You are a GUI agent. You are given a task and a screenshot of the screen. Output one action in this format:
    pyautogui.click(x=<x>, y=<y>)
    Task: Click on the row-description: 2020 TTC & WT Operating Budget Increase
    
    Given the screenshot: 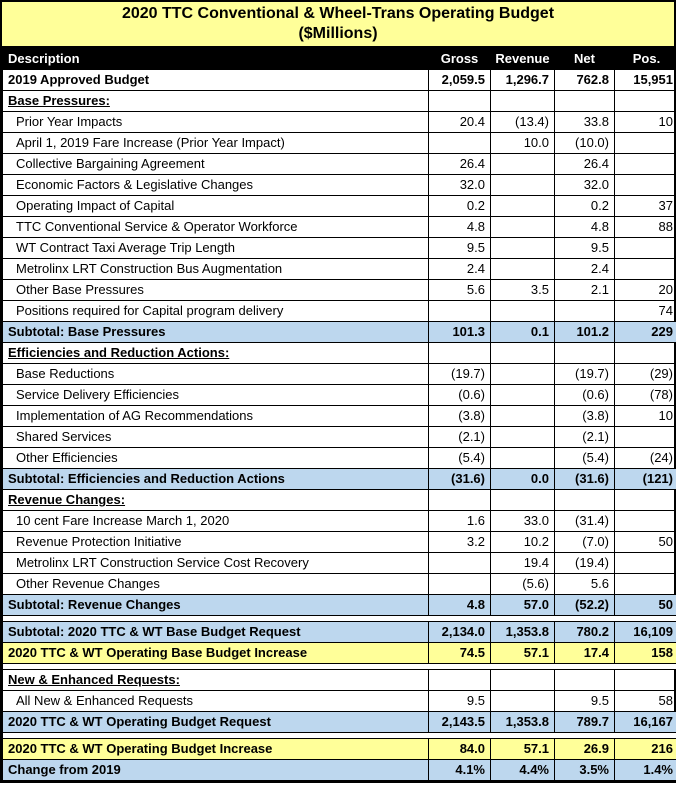 What is the action you would take?
    pyautogui.click(x=215, y=749)
    